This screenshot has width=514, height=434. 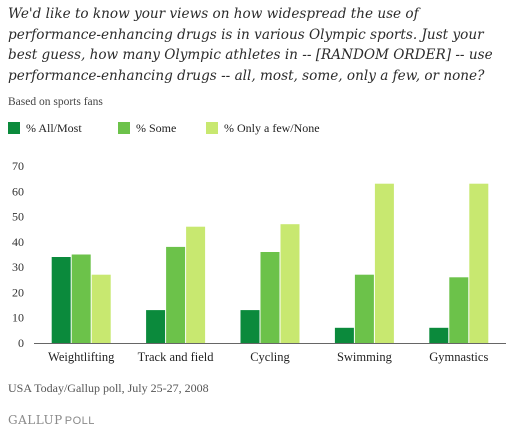 What do you see at coordinates (458, 357) in the screenshot?
I see `x-tick-label-gymnastics: Gymnastics` at bounding box center [458, 357].